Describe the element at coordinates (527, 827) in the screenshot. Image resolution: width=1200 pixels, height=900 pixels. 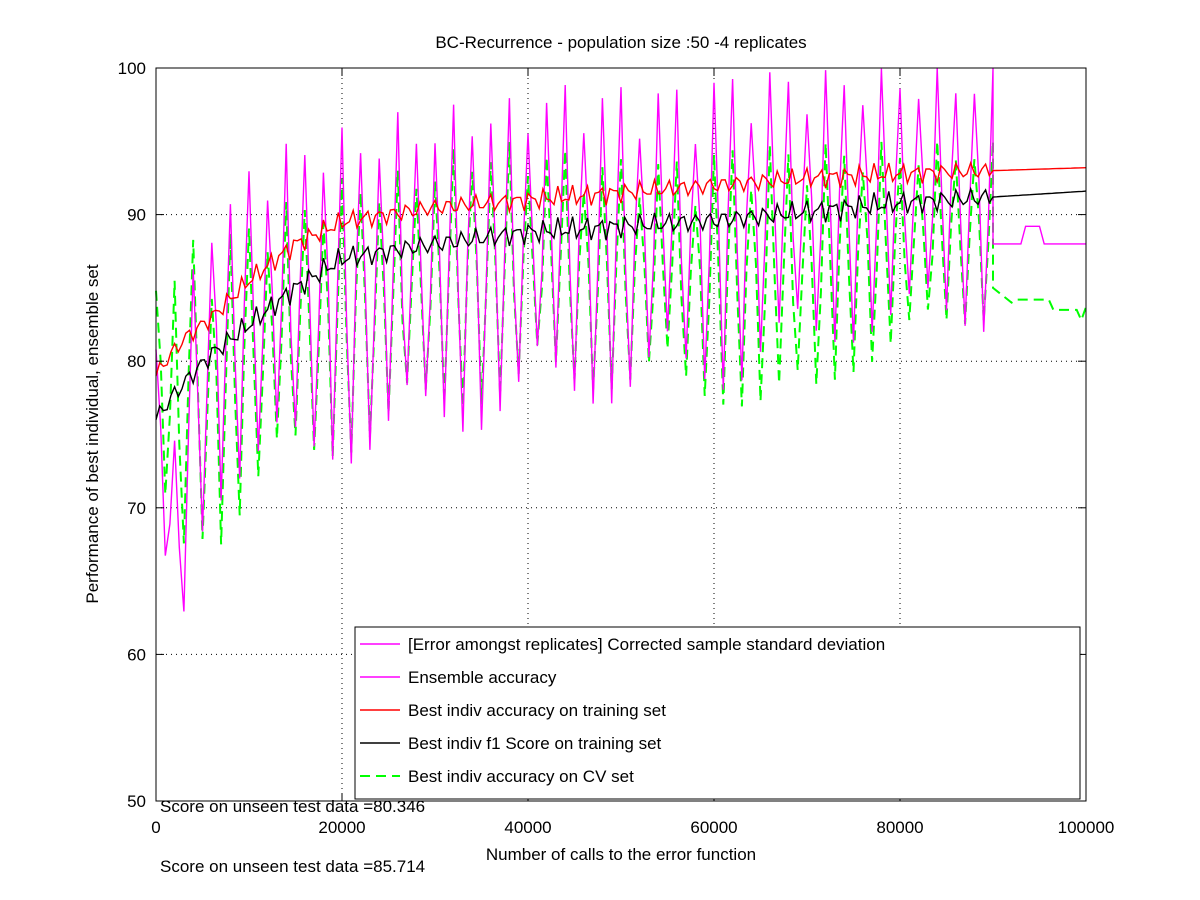
I see `x-tick-label: 40000` at that location.